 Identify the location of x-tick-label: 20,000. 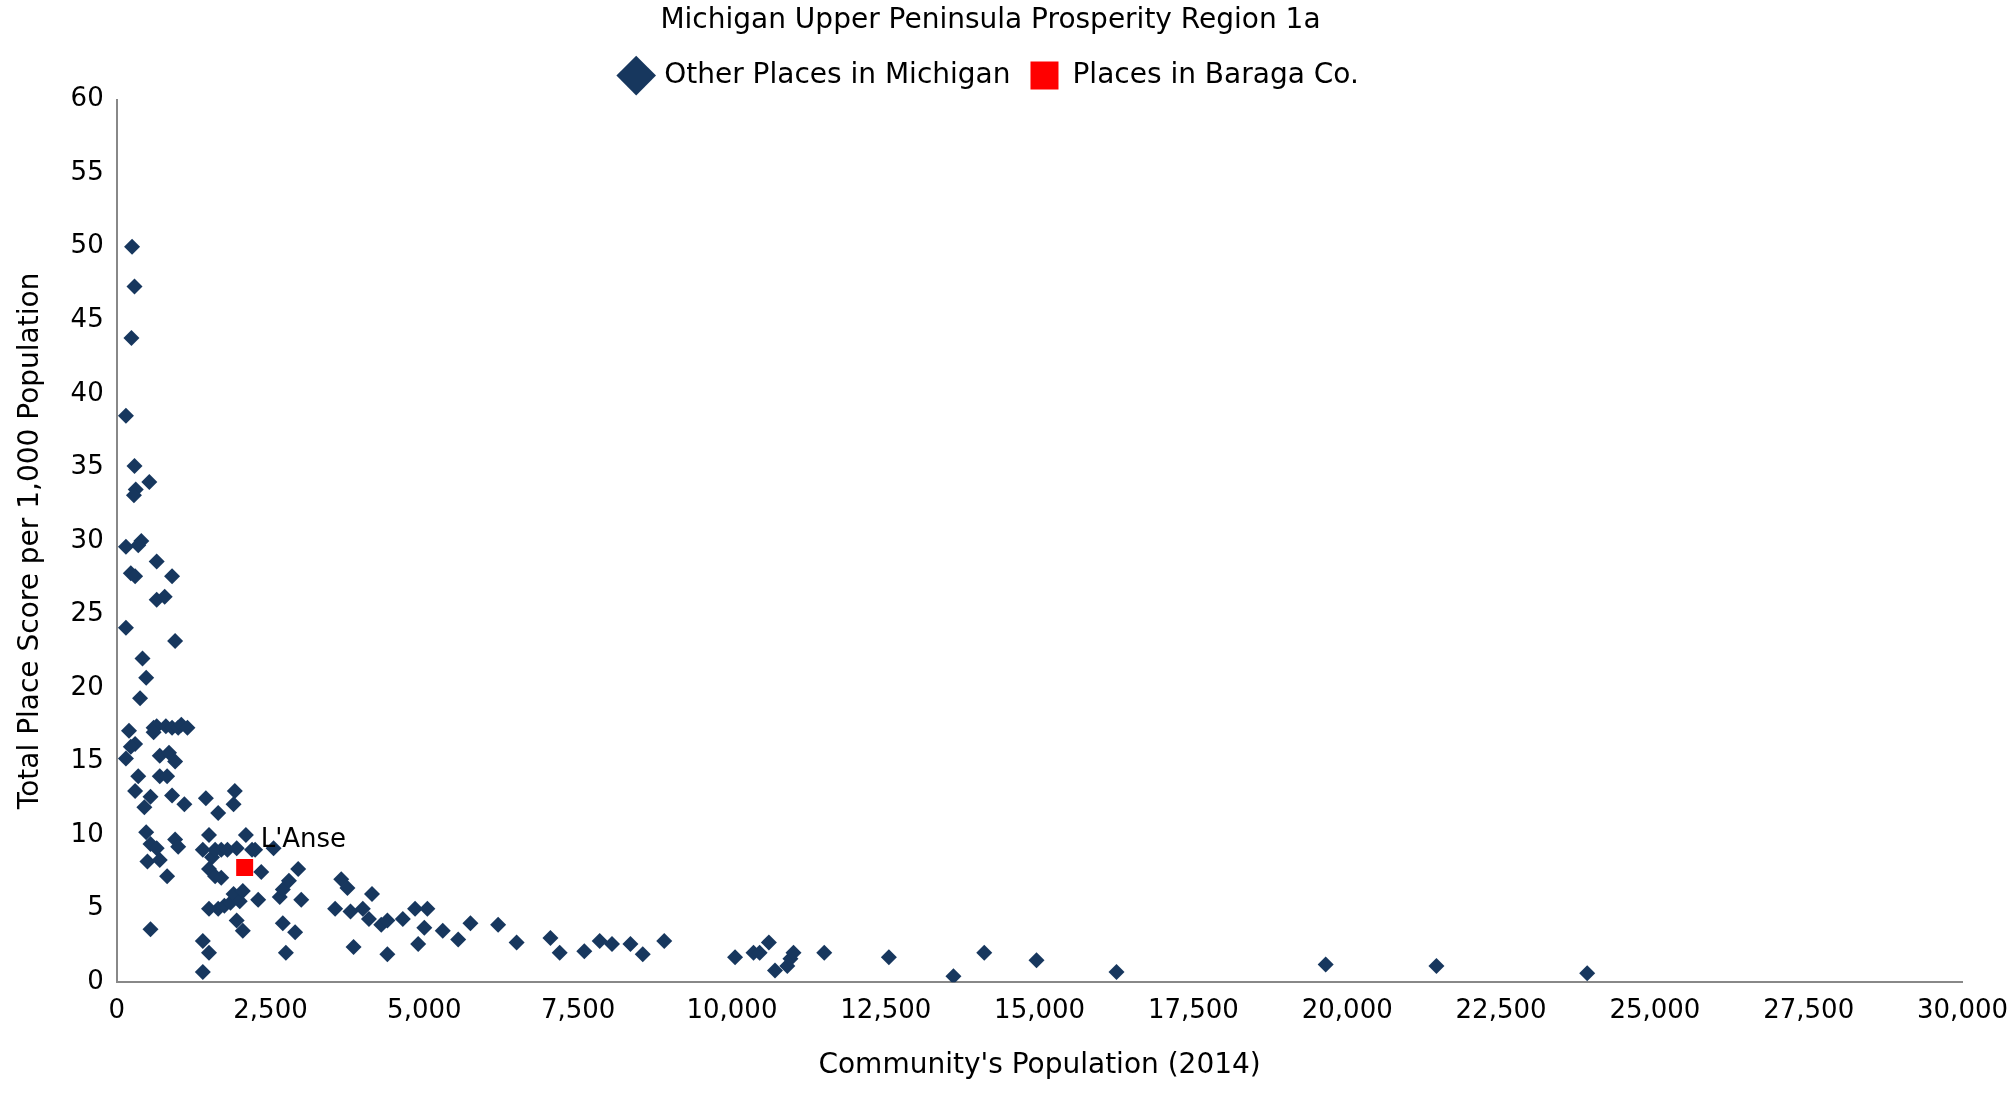
(1347, 1008).